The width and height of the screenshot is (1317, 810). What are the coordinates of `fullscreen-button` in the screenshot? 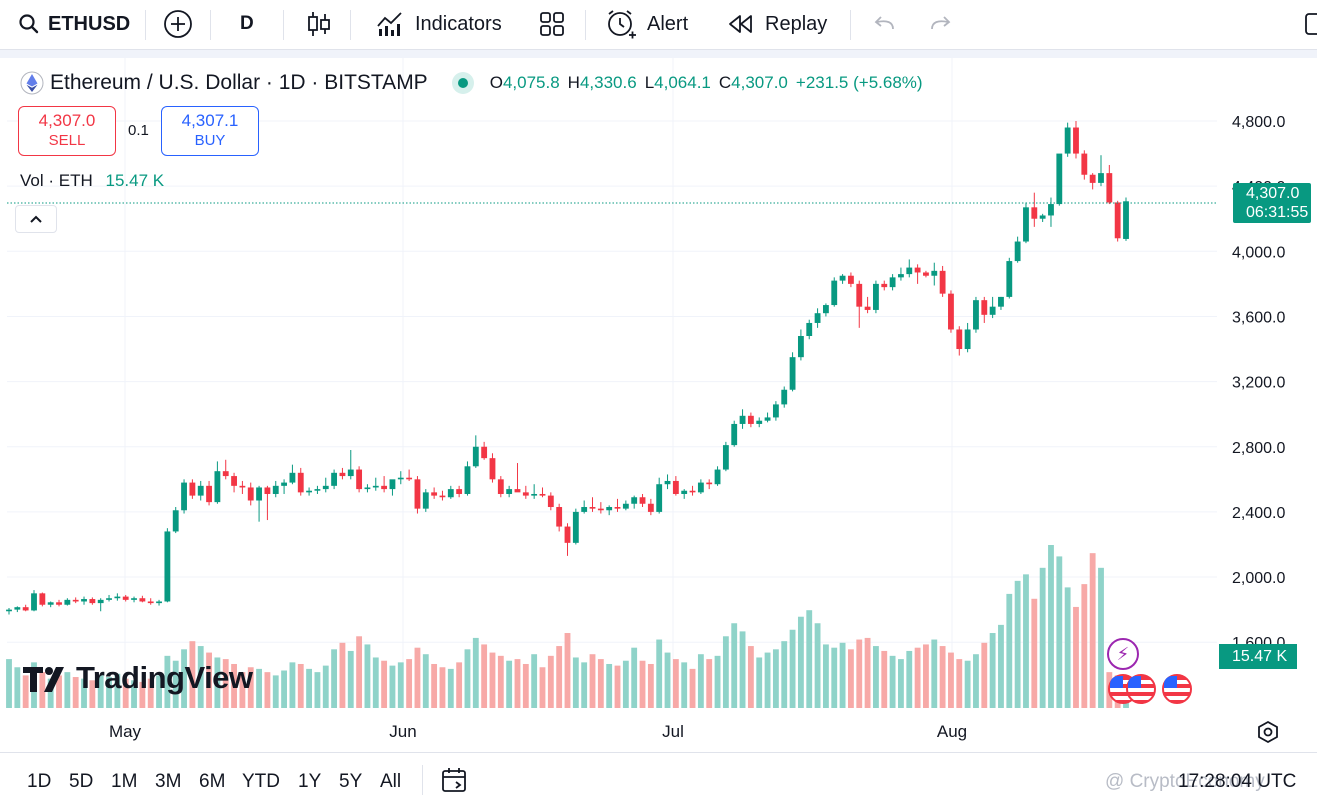 It's located at (1310, 24).